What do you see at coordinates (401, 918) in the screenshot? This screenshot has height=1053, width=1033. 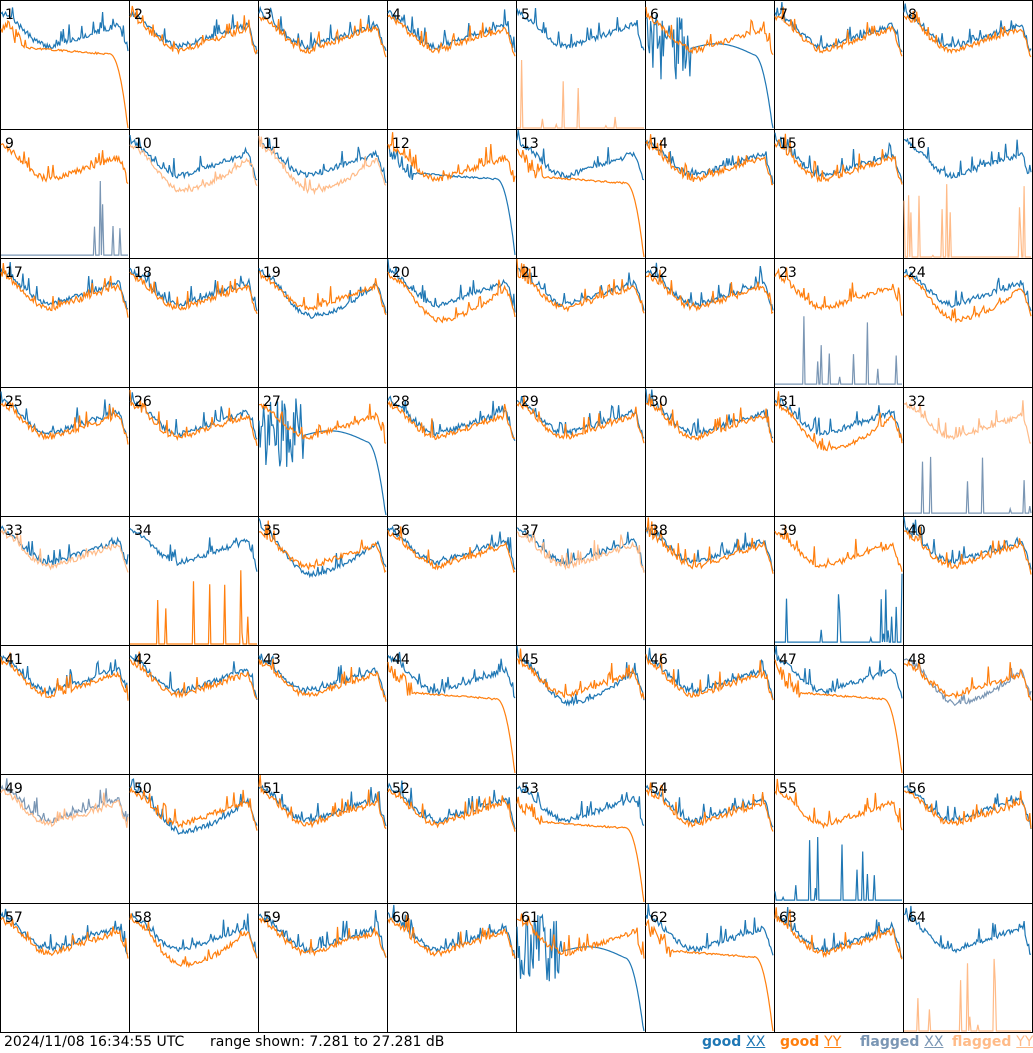 I see `tile-label: 60` at bounding box center [401, 918].